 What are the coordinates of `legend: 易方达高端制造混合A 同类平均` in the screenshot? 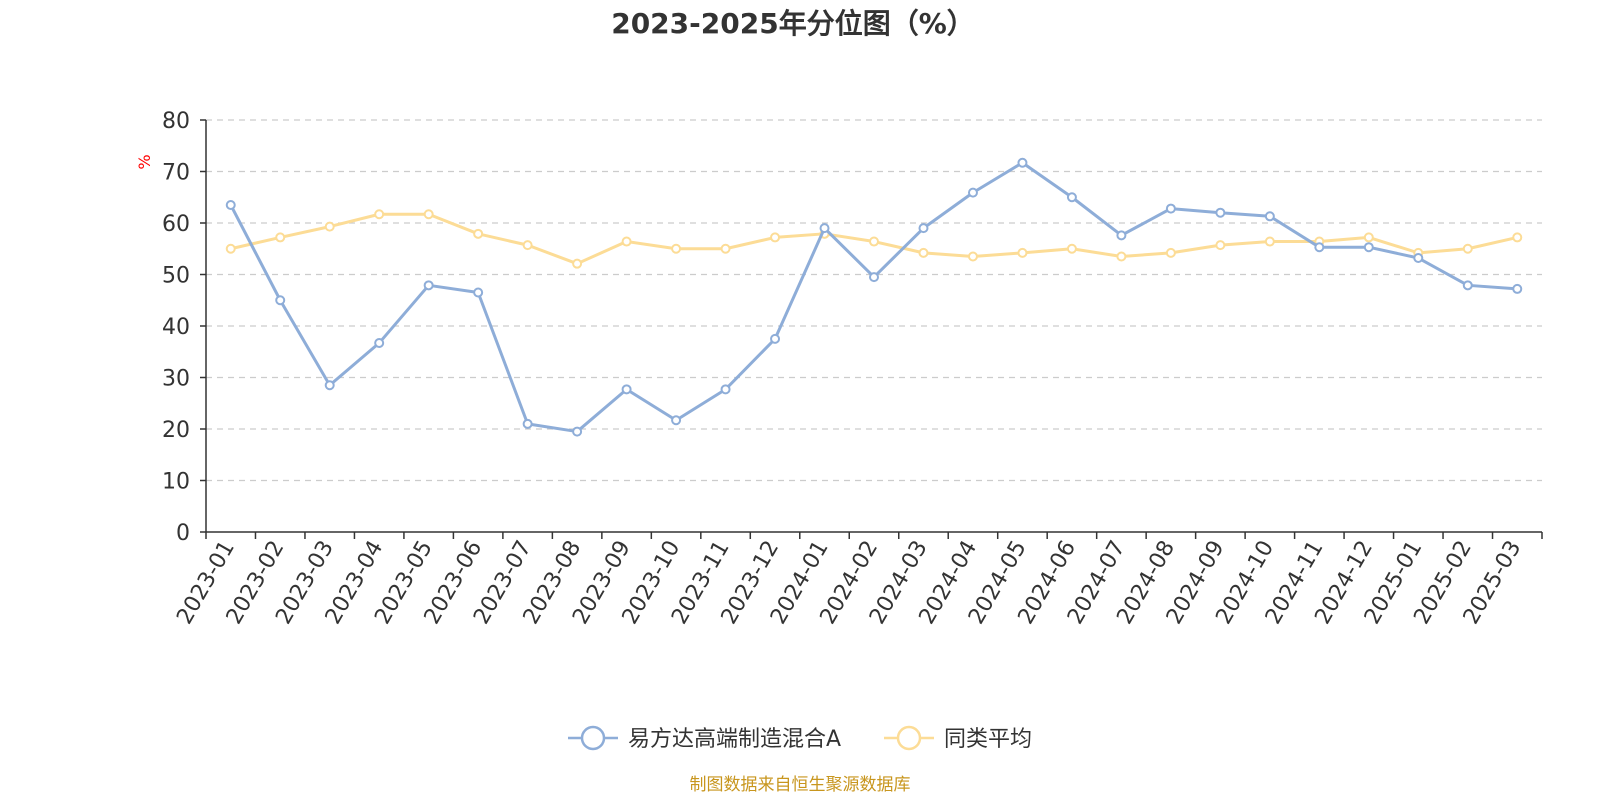 It's located at (800, 738).